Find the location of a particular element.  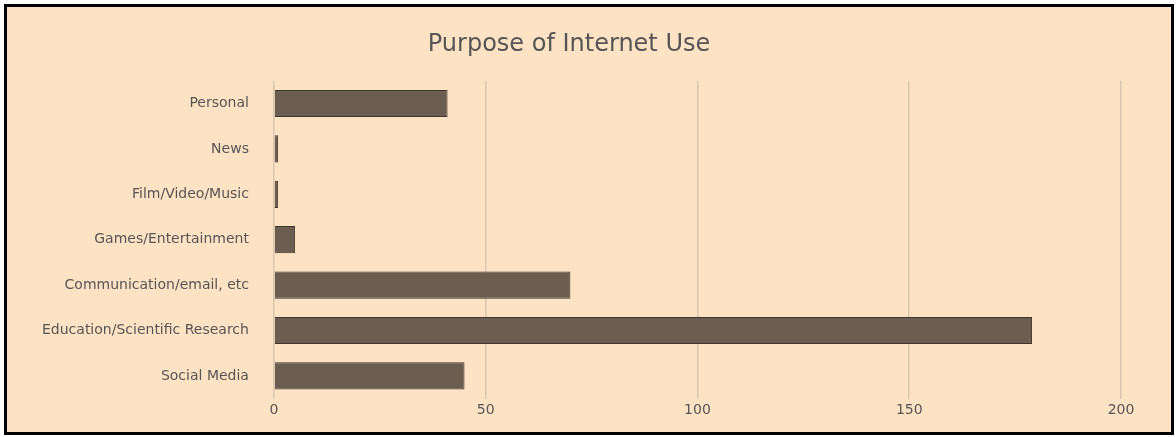

x-tick-label: 0 is located at coordinates (274, 408).